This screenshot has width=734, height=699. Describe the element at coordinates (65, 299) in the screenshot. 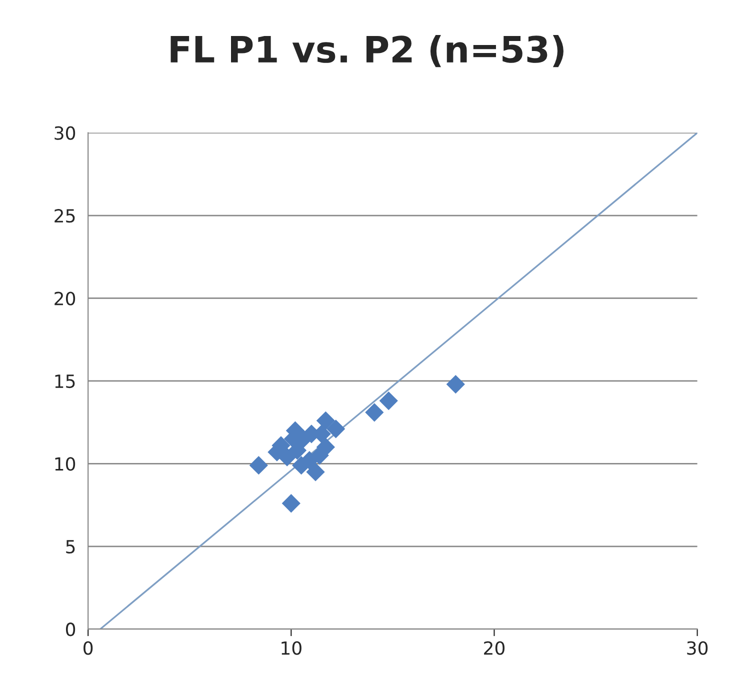

I see `y-tick-label: 20` at that location.